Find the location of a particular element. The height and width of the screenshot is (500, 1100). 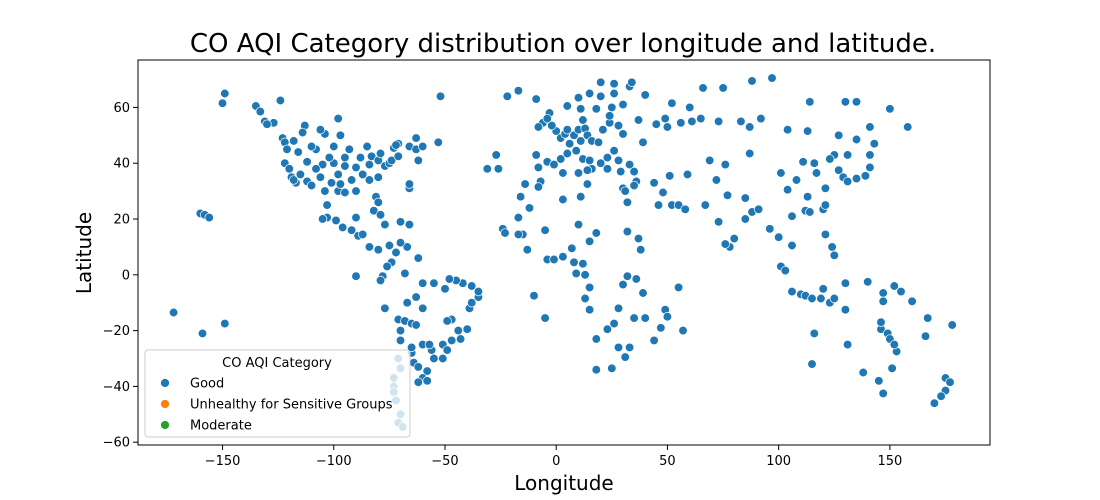

x-tick-label: −50 is located at coordinates (444, 461).